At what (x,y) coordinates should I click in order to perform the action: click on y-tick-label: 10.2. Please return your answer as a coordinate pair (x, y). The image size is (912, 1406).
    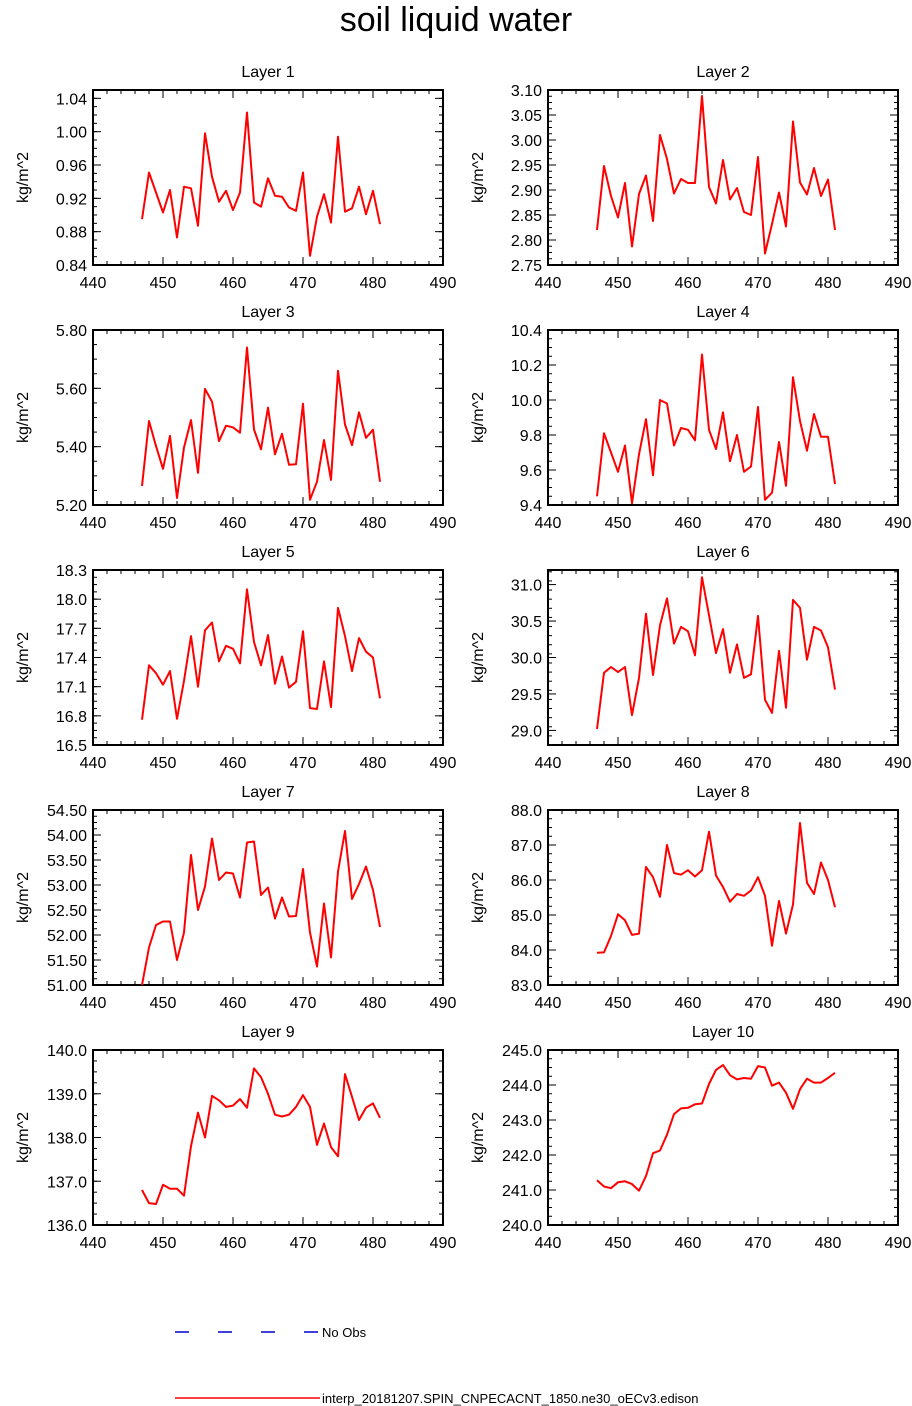
    Looking at the image, I should click on (526, 366).